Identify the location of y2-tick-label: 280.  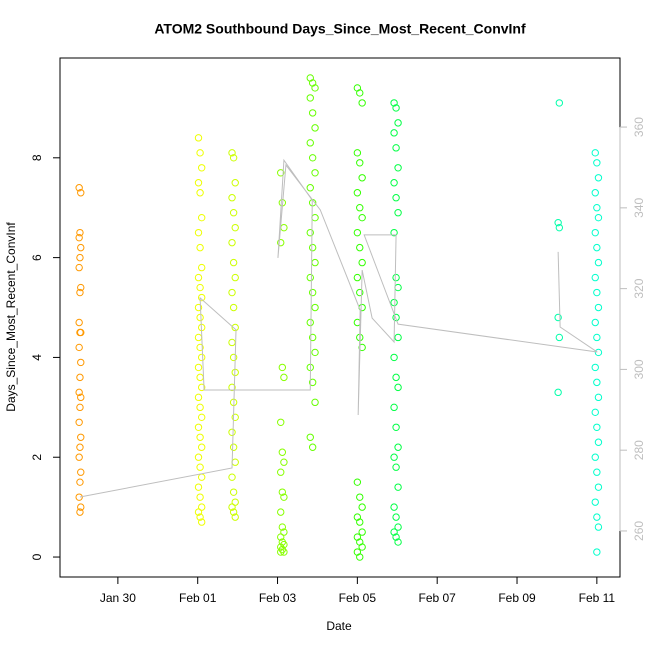
(639, 450).